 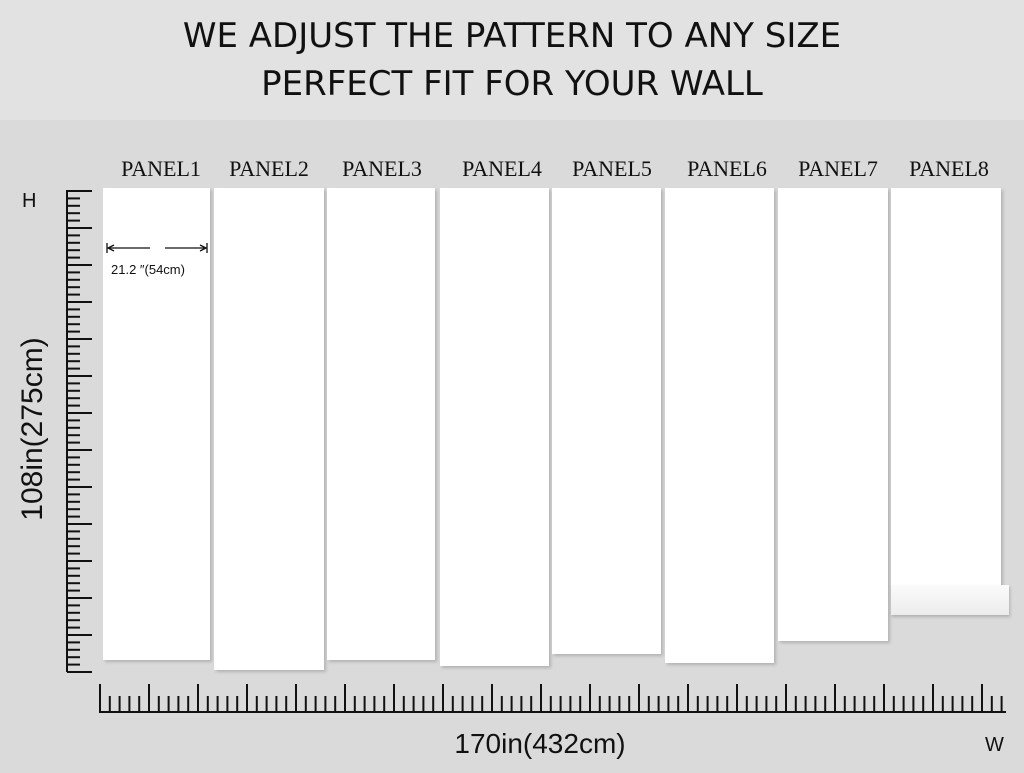 I want to click on headline-line-2: PERFECT FIT FOR YOUR WALL, so click(x=512, y=84).